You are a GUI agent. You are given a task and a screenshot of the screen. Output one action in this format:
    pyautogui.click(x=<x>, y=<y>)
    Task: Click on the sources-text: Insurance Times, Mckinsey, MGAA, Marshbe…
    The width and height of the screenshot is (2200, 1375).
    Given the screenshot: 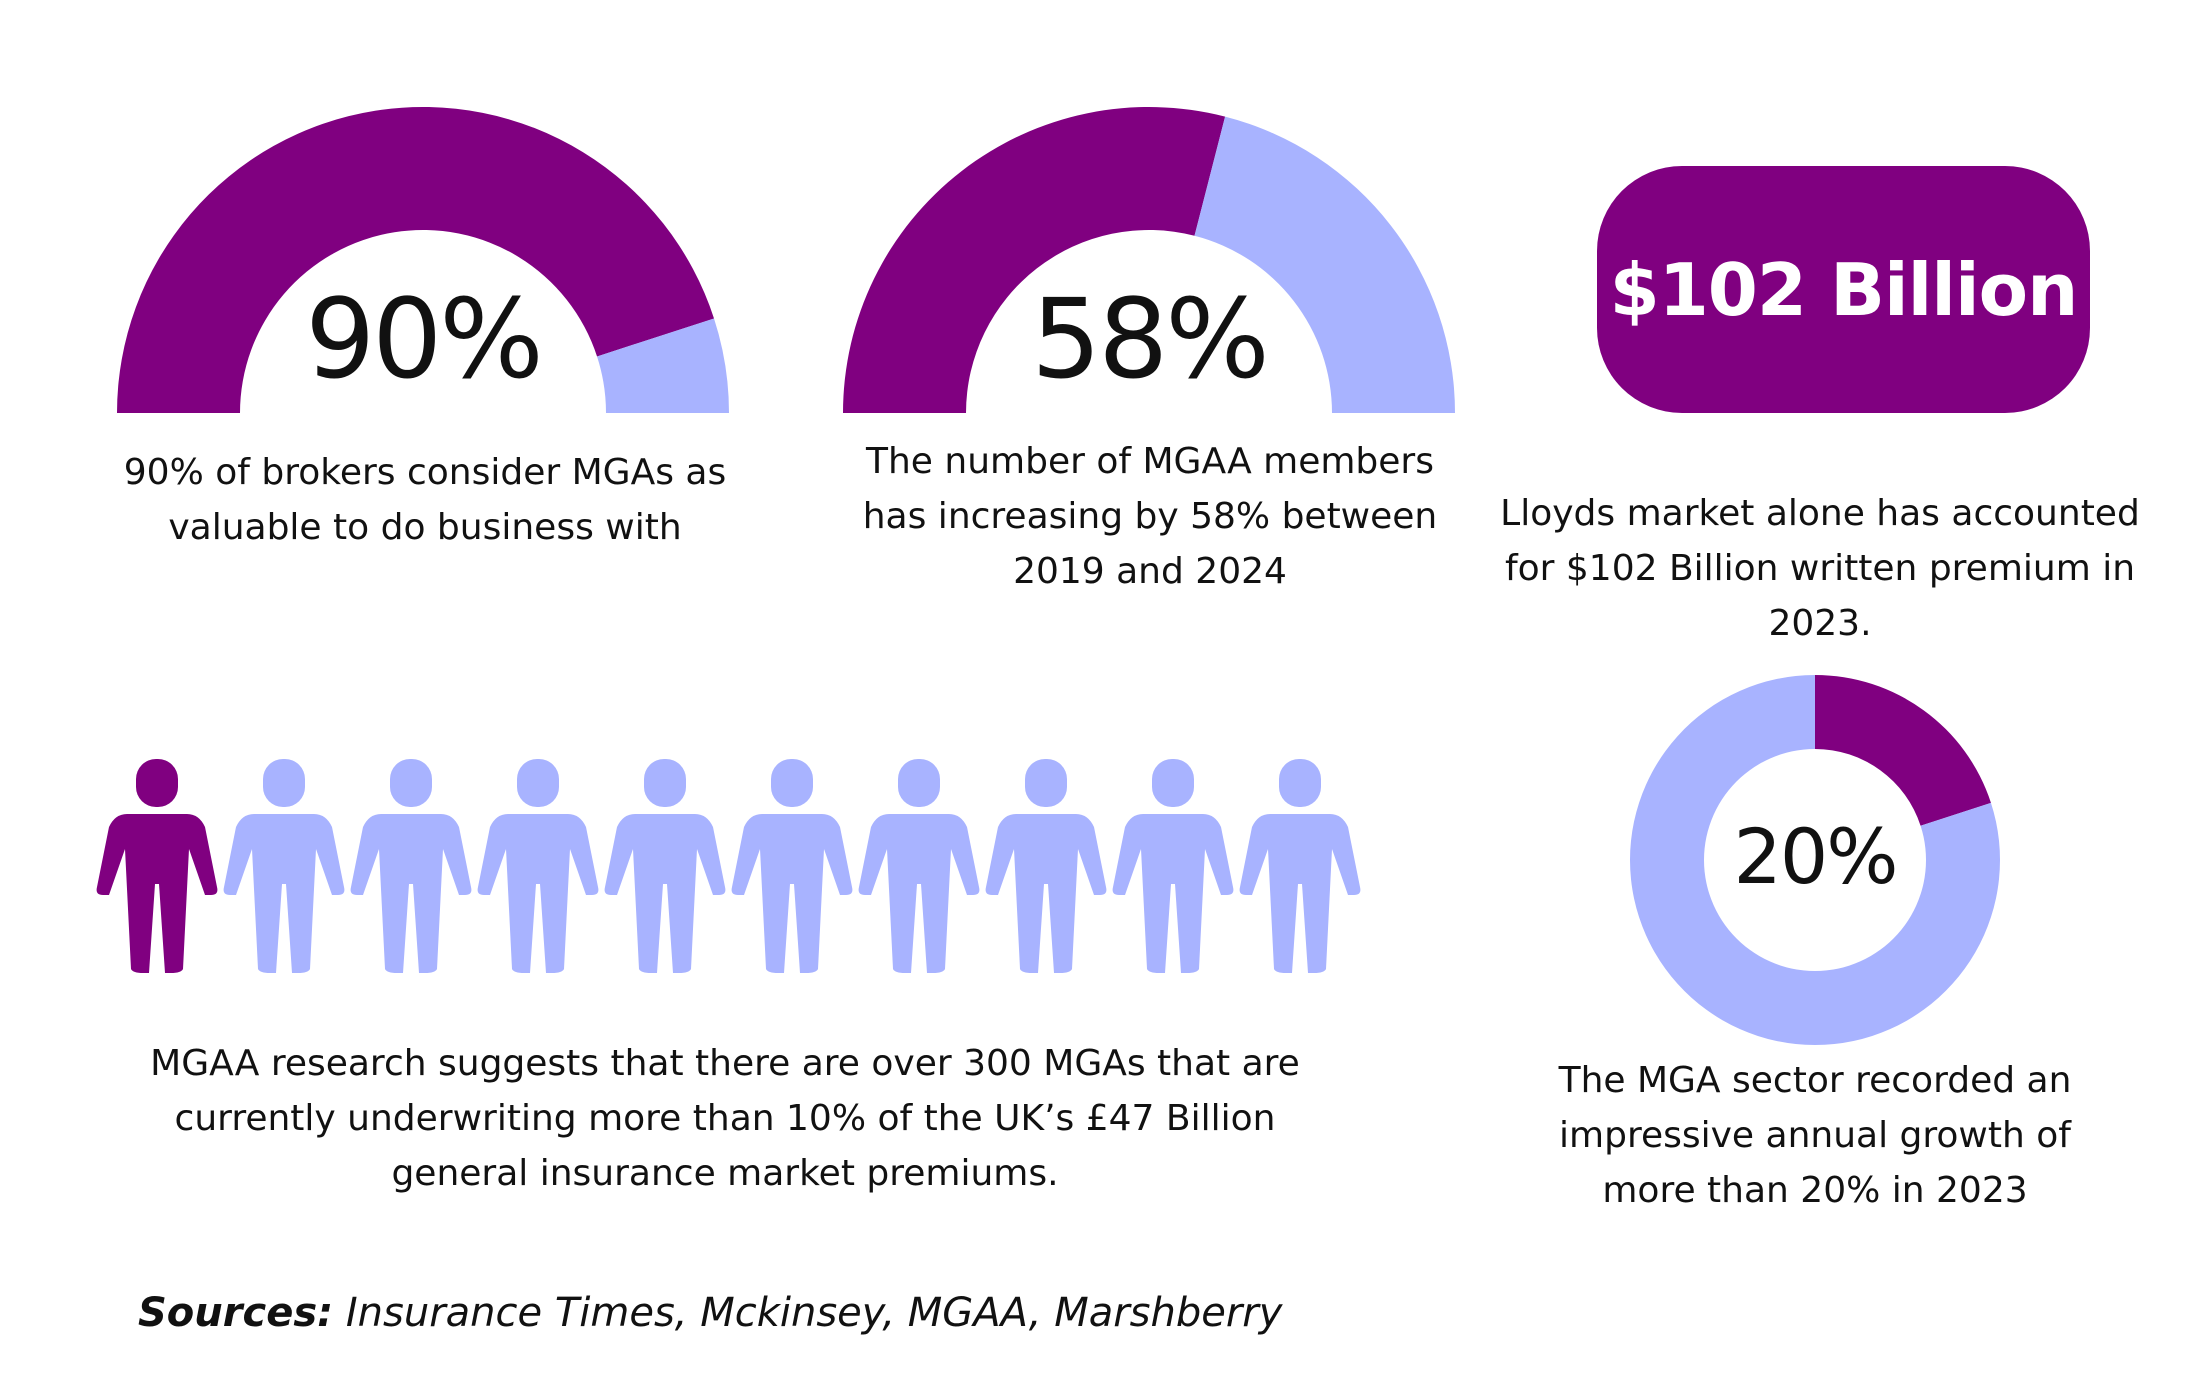 What is the action you would take?
    pyautogui.click(x=808, y=1313)
    